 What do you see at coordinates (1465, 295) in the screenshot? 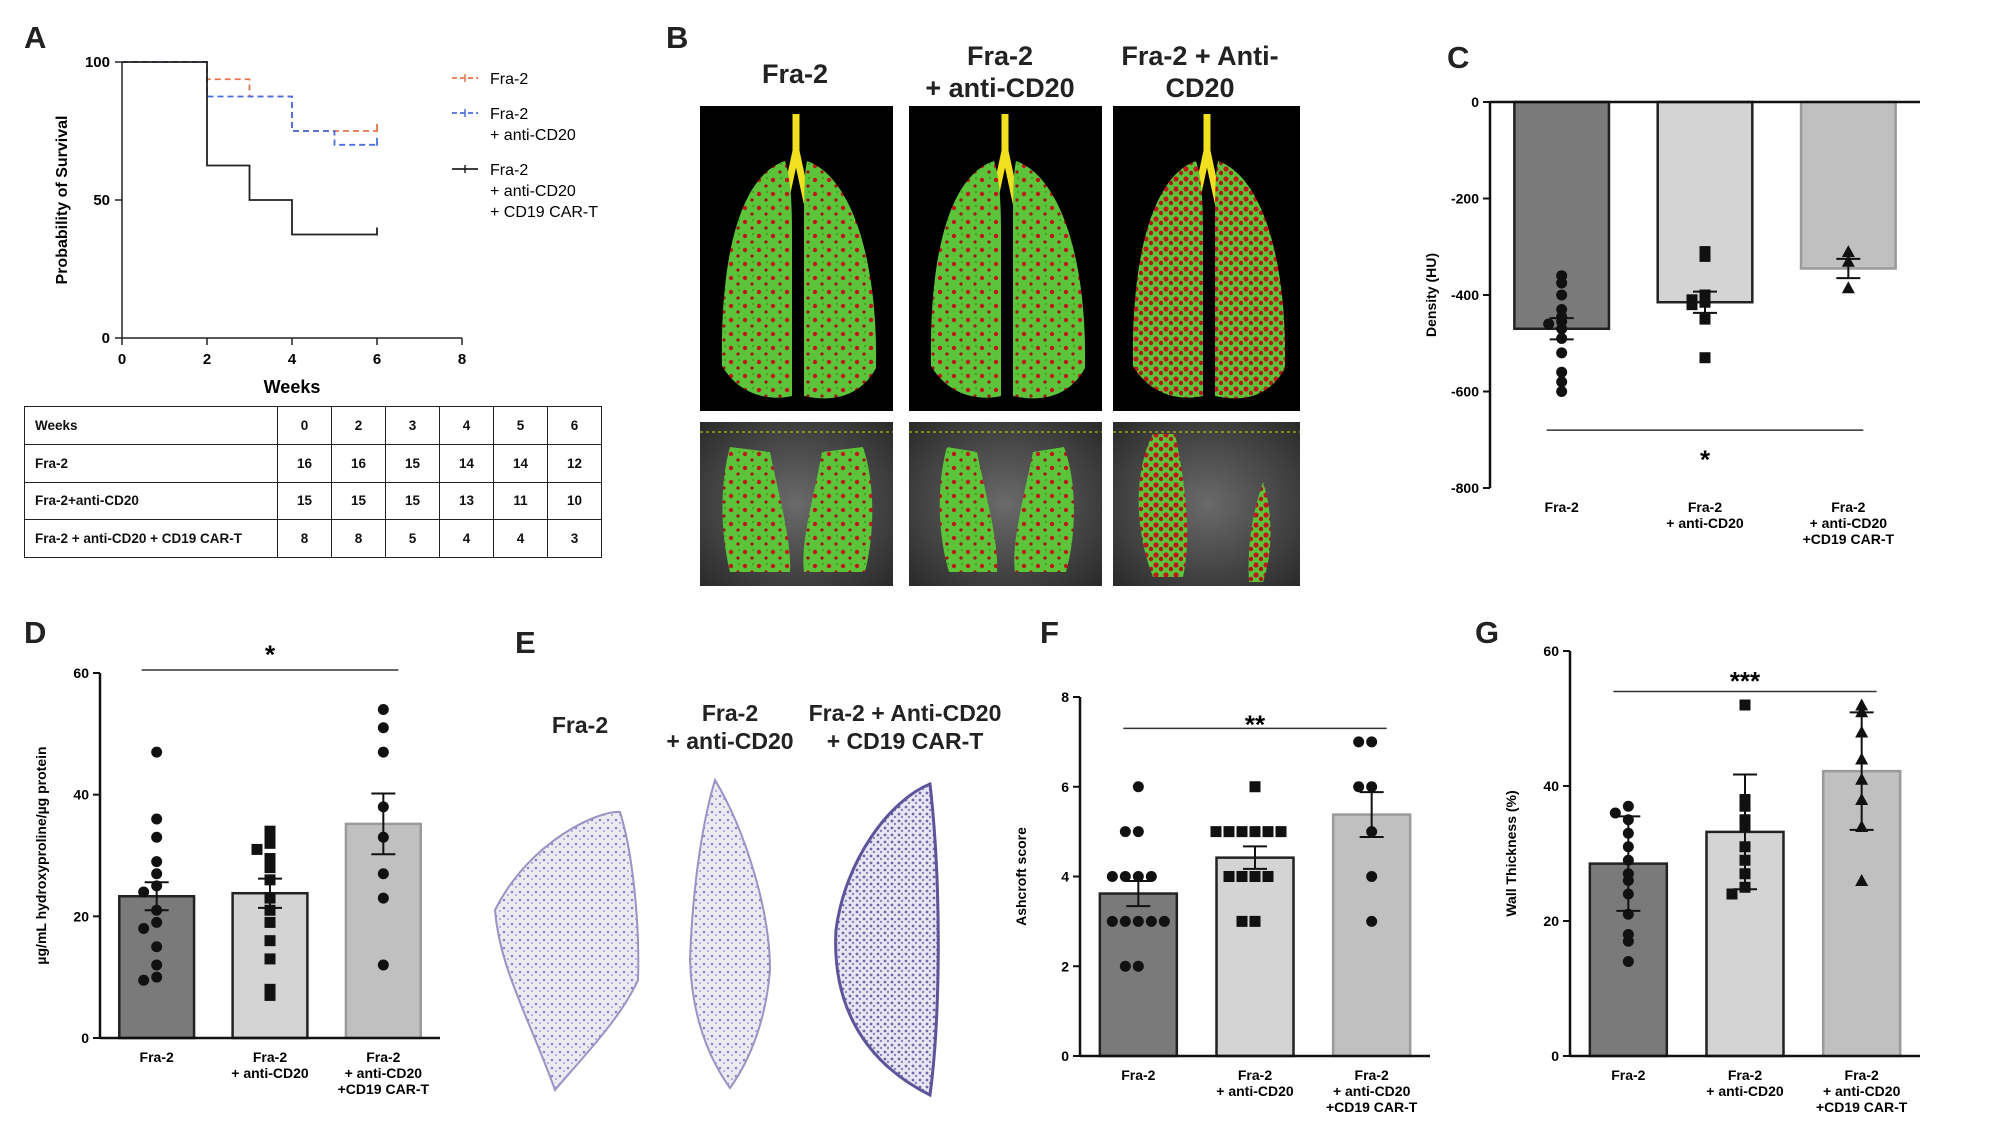
I see `y-tick-label: -400` at bounding box center [1465, 295].